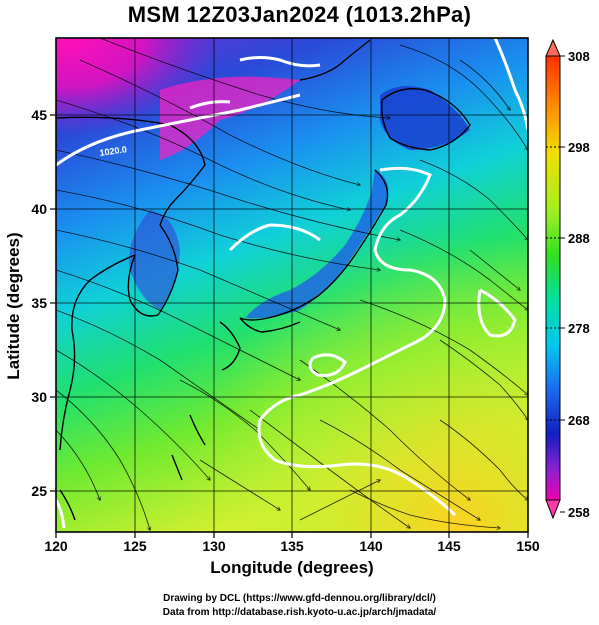 The image size is (599, 625). I want to click on y-tick-label: 45, so click(39, 115).